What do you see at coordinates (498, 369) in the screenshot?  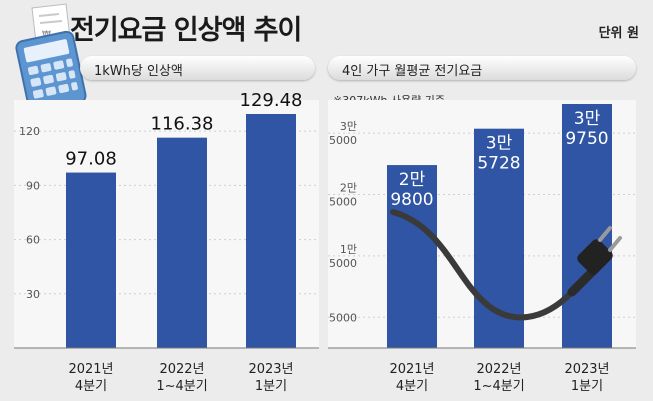 I see `right-category-label: 2022년` at bounding box center [498, 369].